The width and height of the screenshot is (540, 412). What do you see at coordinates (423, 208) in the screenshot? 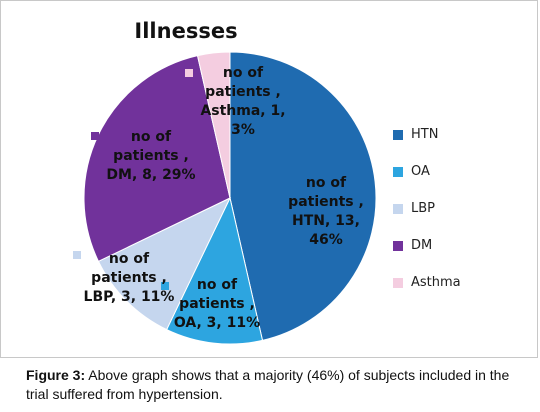
I see `legend-label: LBP` at bounding box center [423, 208].